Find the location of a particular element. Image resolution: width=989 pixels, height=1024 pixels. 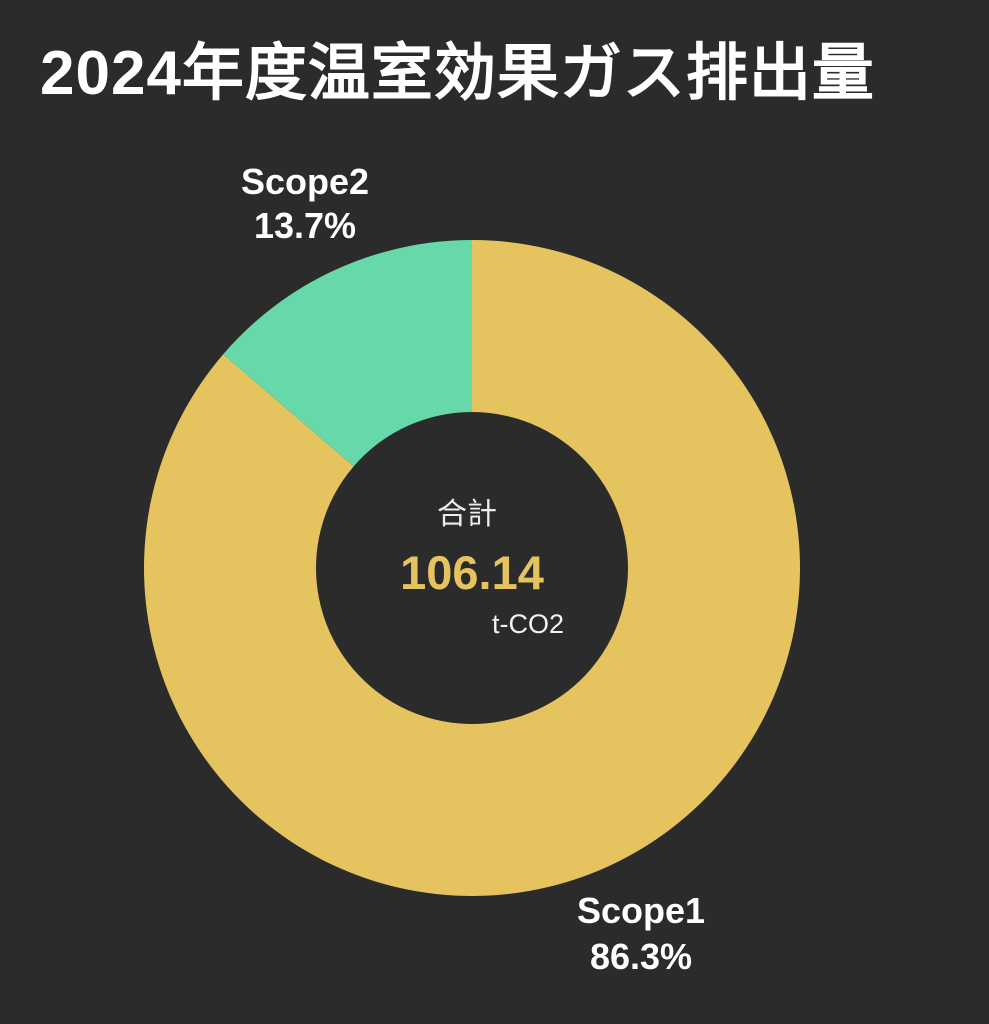

label-scope2: Scope2 13.7% is located at coordinates (305, 204).